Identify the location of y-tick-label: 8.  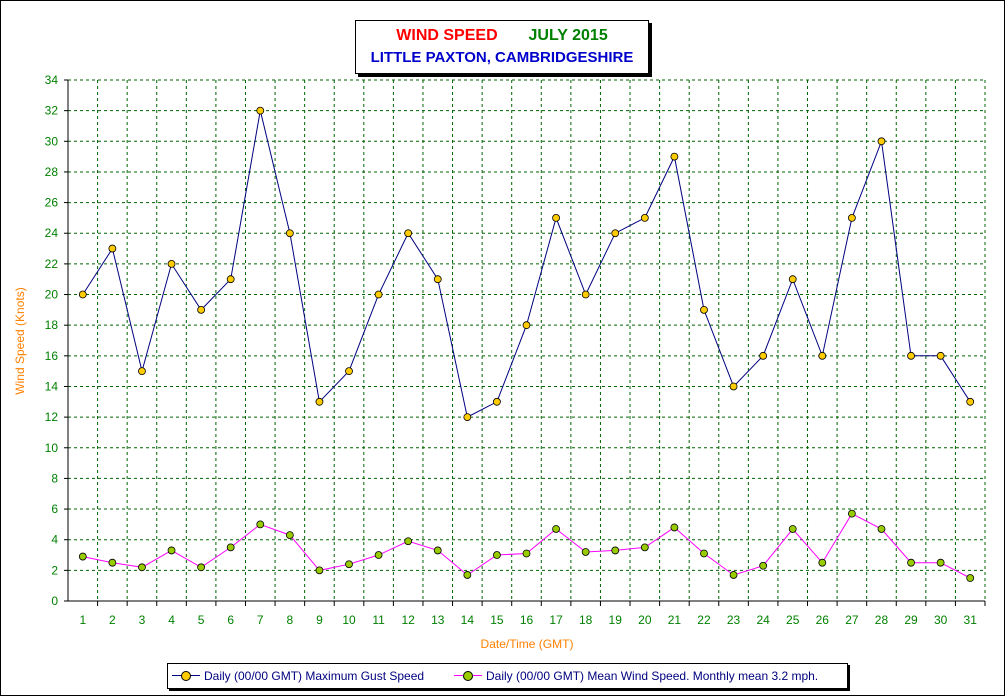
(54, 478).